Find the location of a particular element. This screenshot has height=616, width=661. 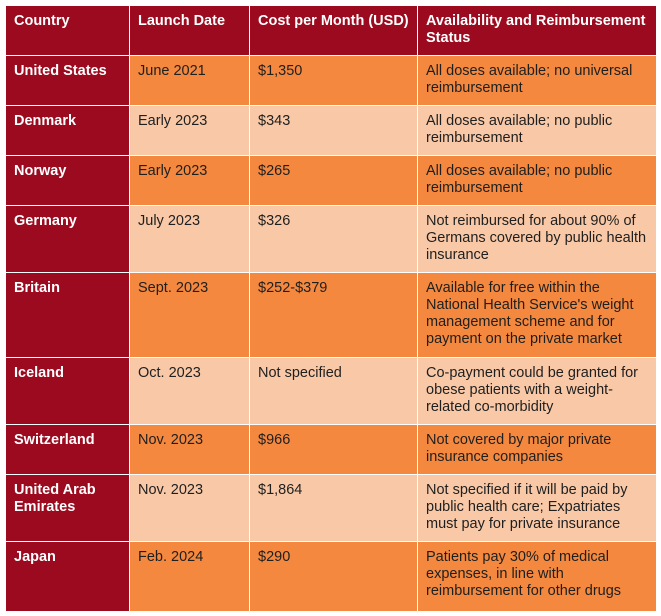

country-cell: Japan is located at coordinates (67, 576).